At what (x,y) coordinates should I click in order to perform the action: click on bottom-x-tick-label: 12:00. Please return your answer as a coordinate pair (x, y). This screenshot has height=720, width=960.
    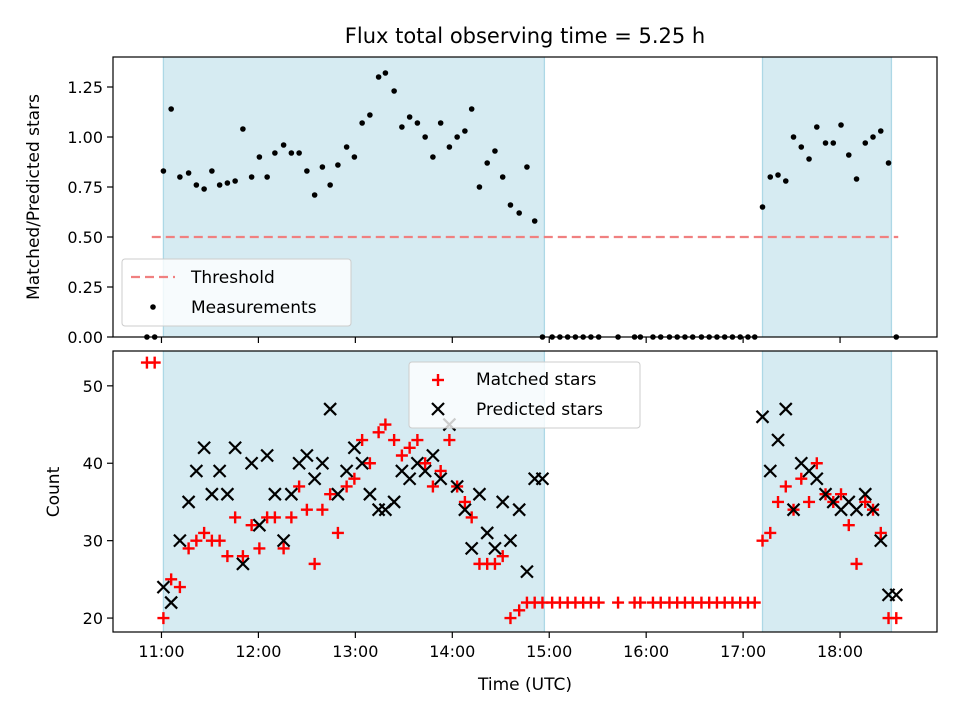
    Looking at the image, I should click on (258, 651).